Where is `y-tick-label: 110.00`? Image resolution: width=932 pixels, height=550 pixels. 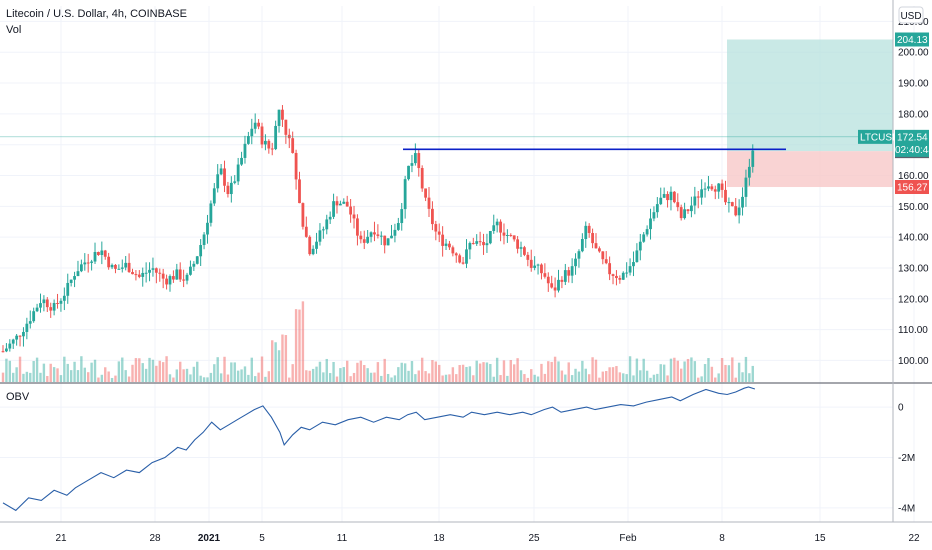 y-tick-label: 110.00 is located at coordinates (913, 330).